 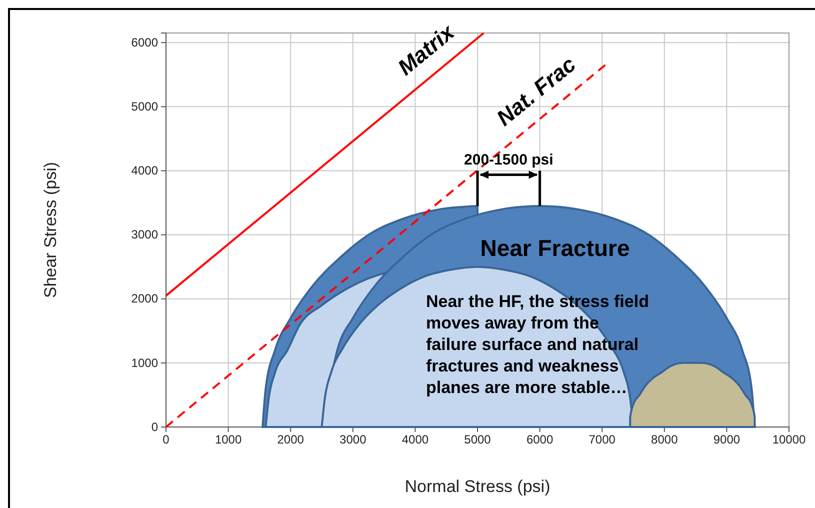 What do you see at coordinates (555, 248) in the screenshot?
I see `annotation: Near Fracture` at bounding box center [555, 248].